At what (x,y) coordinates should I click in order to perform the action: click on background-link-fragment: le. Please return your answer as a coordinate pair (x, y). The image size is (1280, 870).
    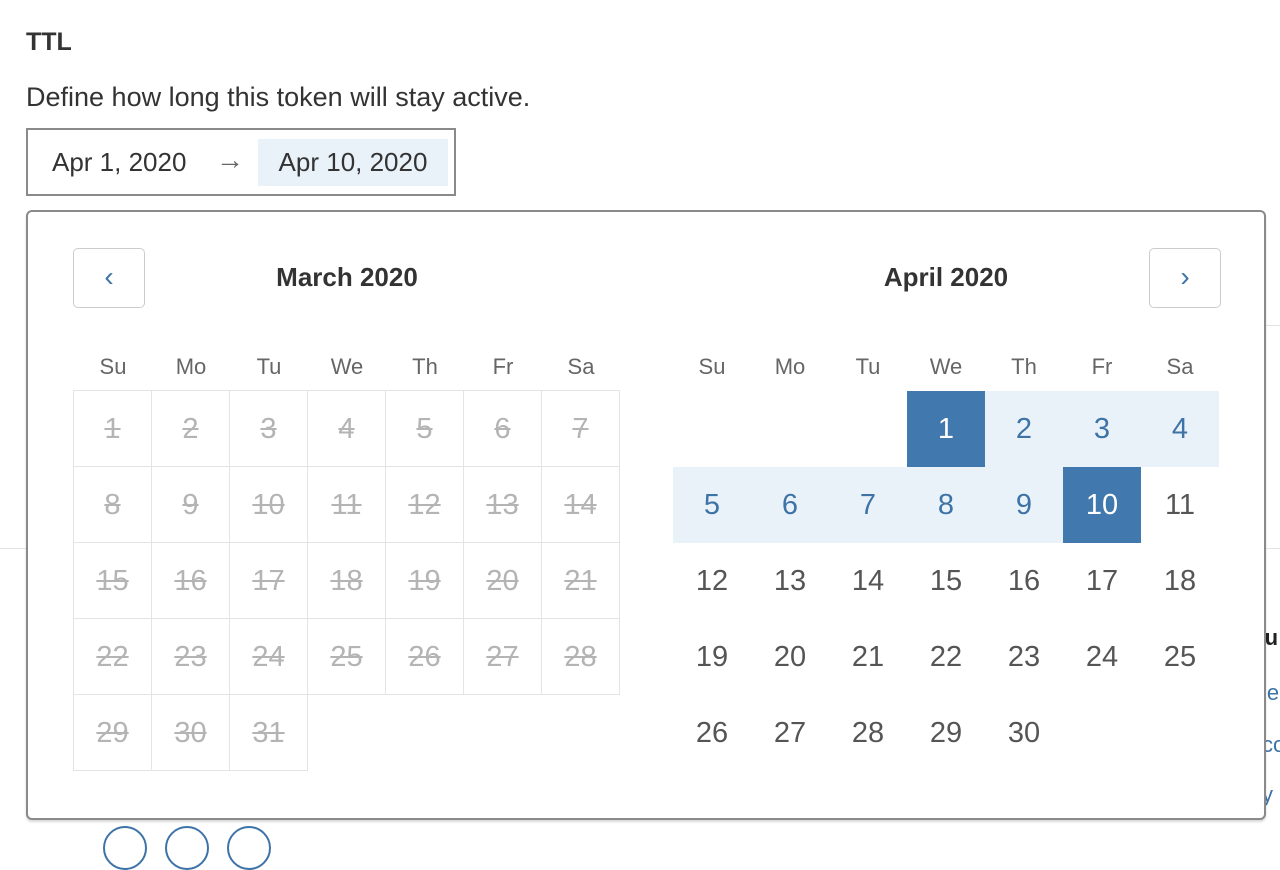
    Looking at the image, I should click on (1271, 692).